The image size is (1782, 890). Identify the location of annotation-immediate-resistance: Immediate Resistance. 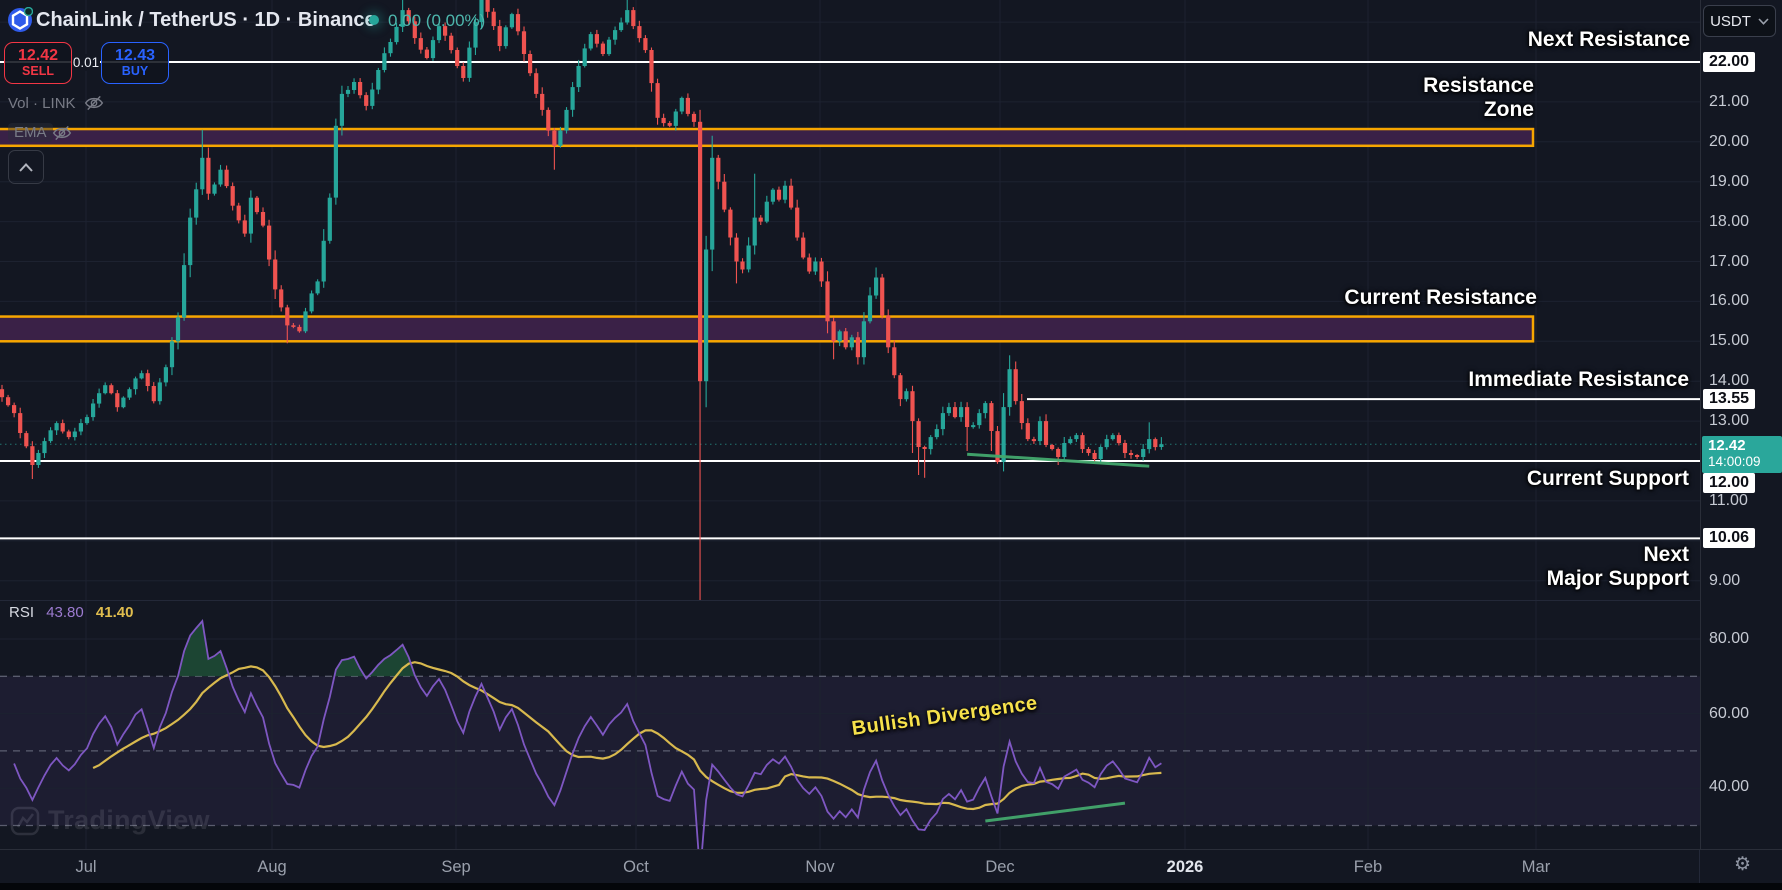
(1578, 379).